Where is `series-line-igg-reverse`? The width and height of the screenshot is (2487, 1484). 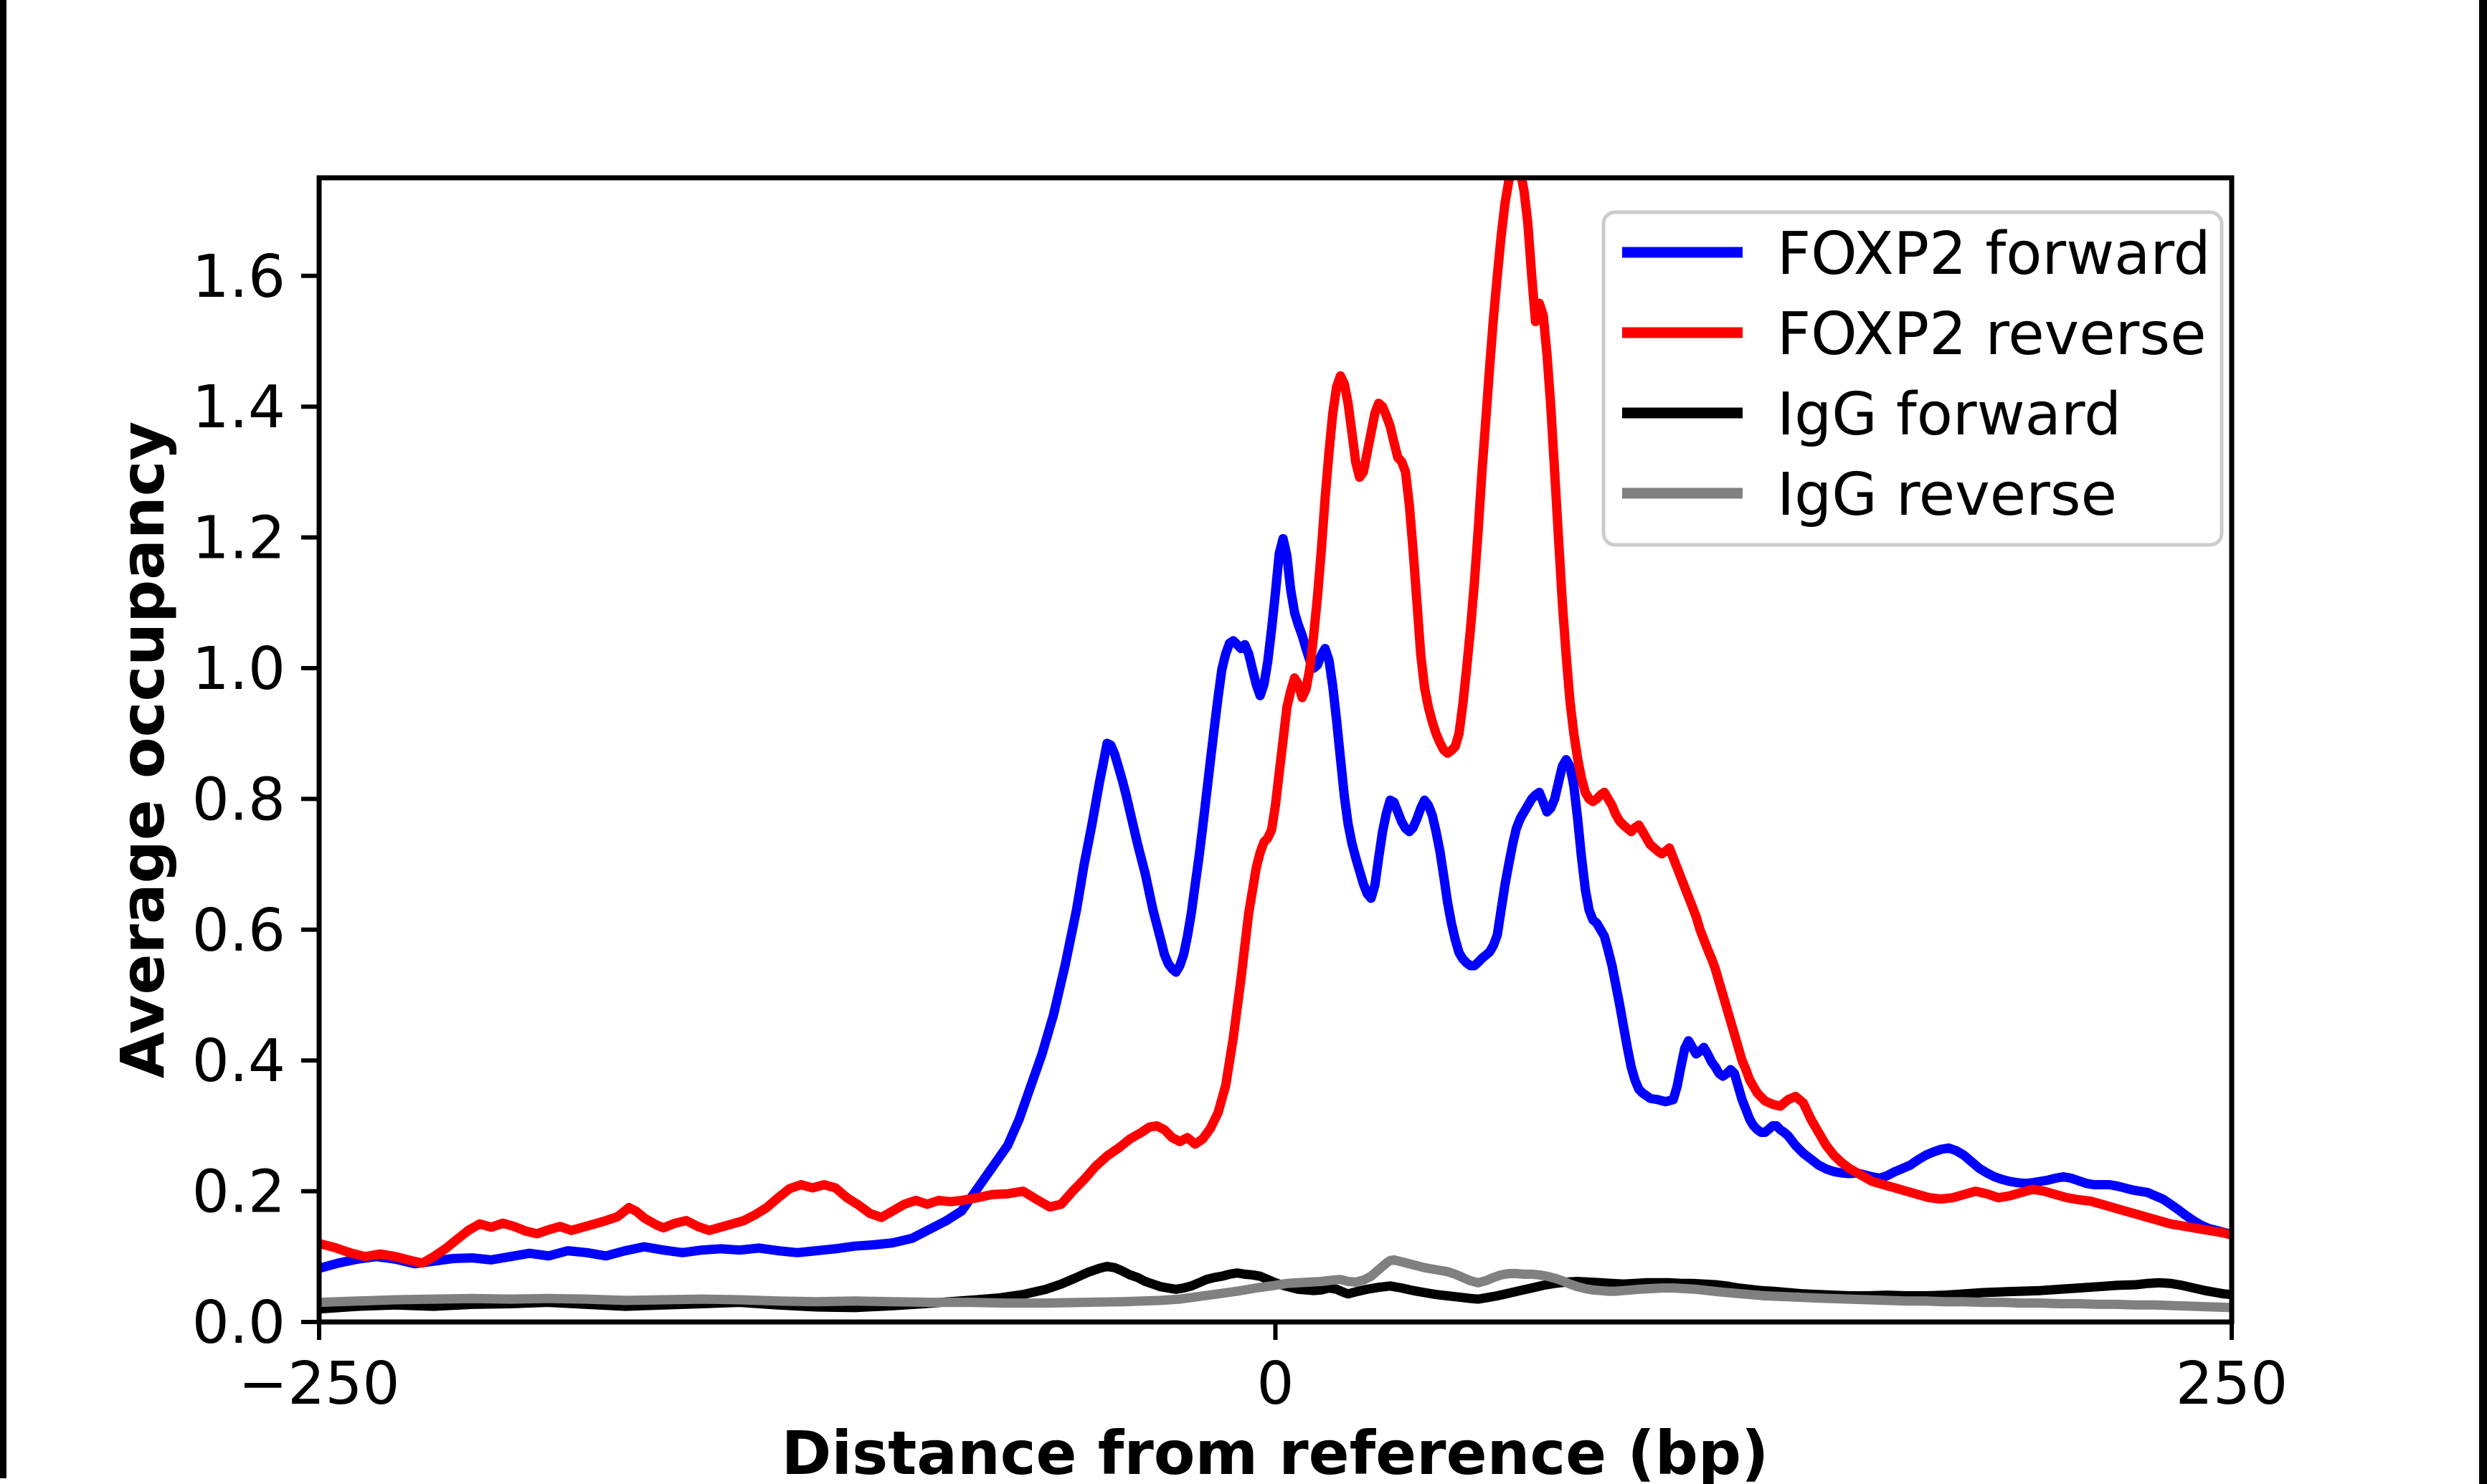
series-line-igg-reverse is located at coordinates (1276, 1284).